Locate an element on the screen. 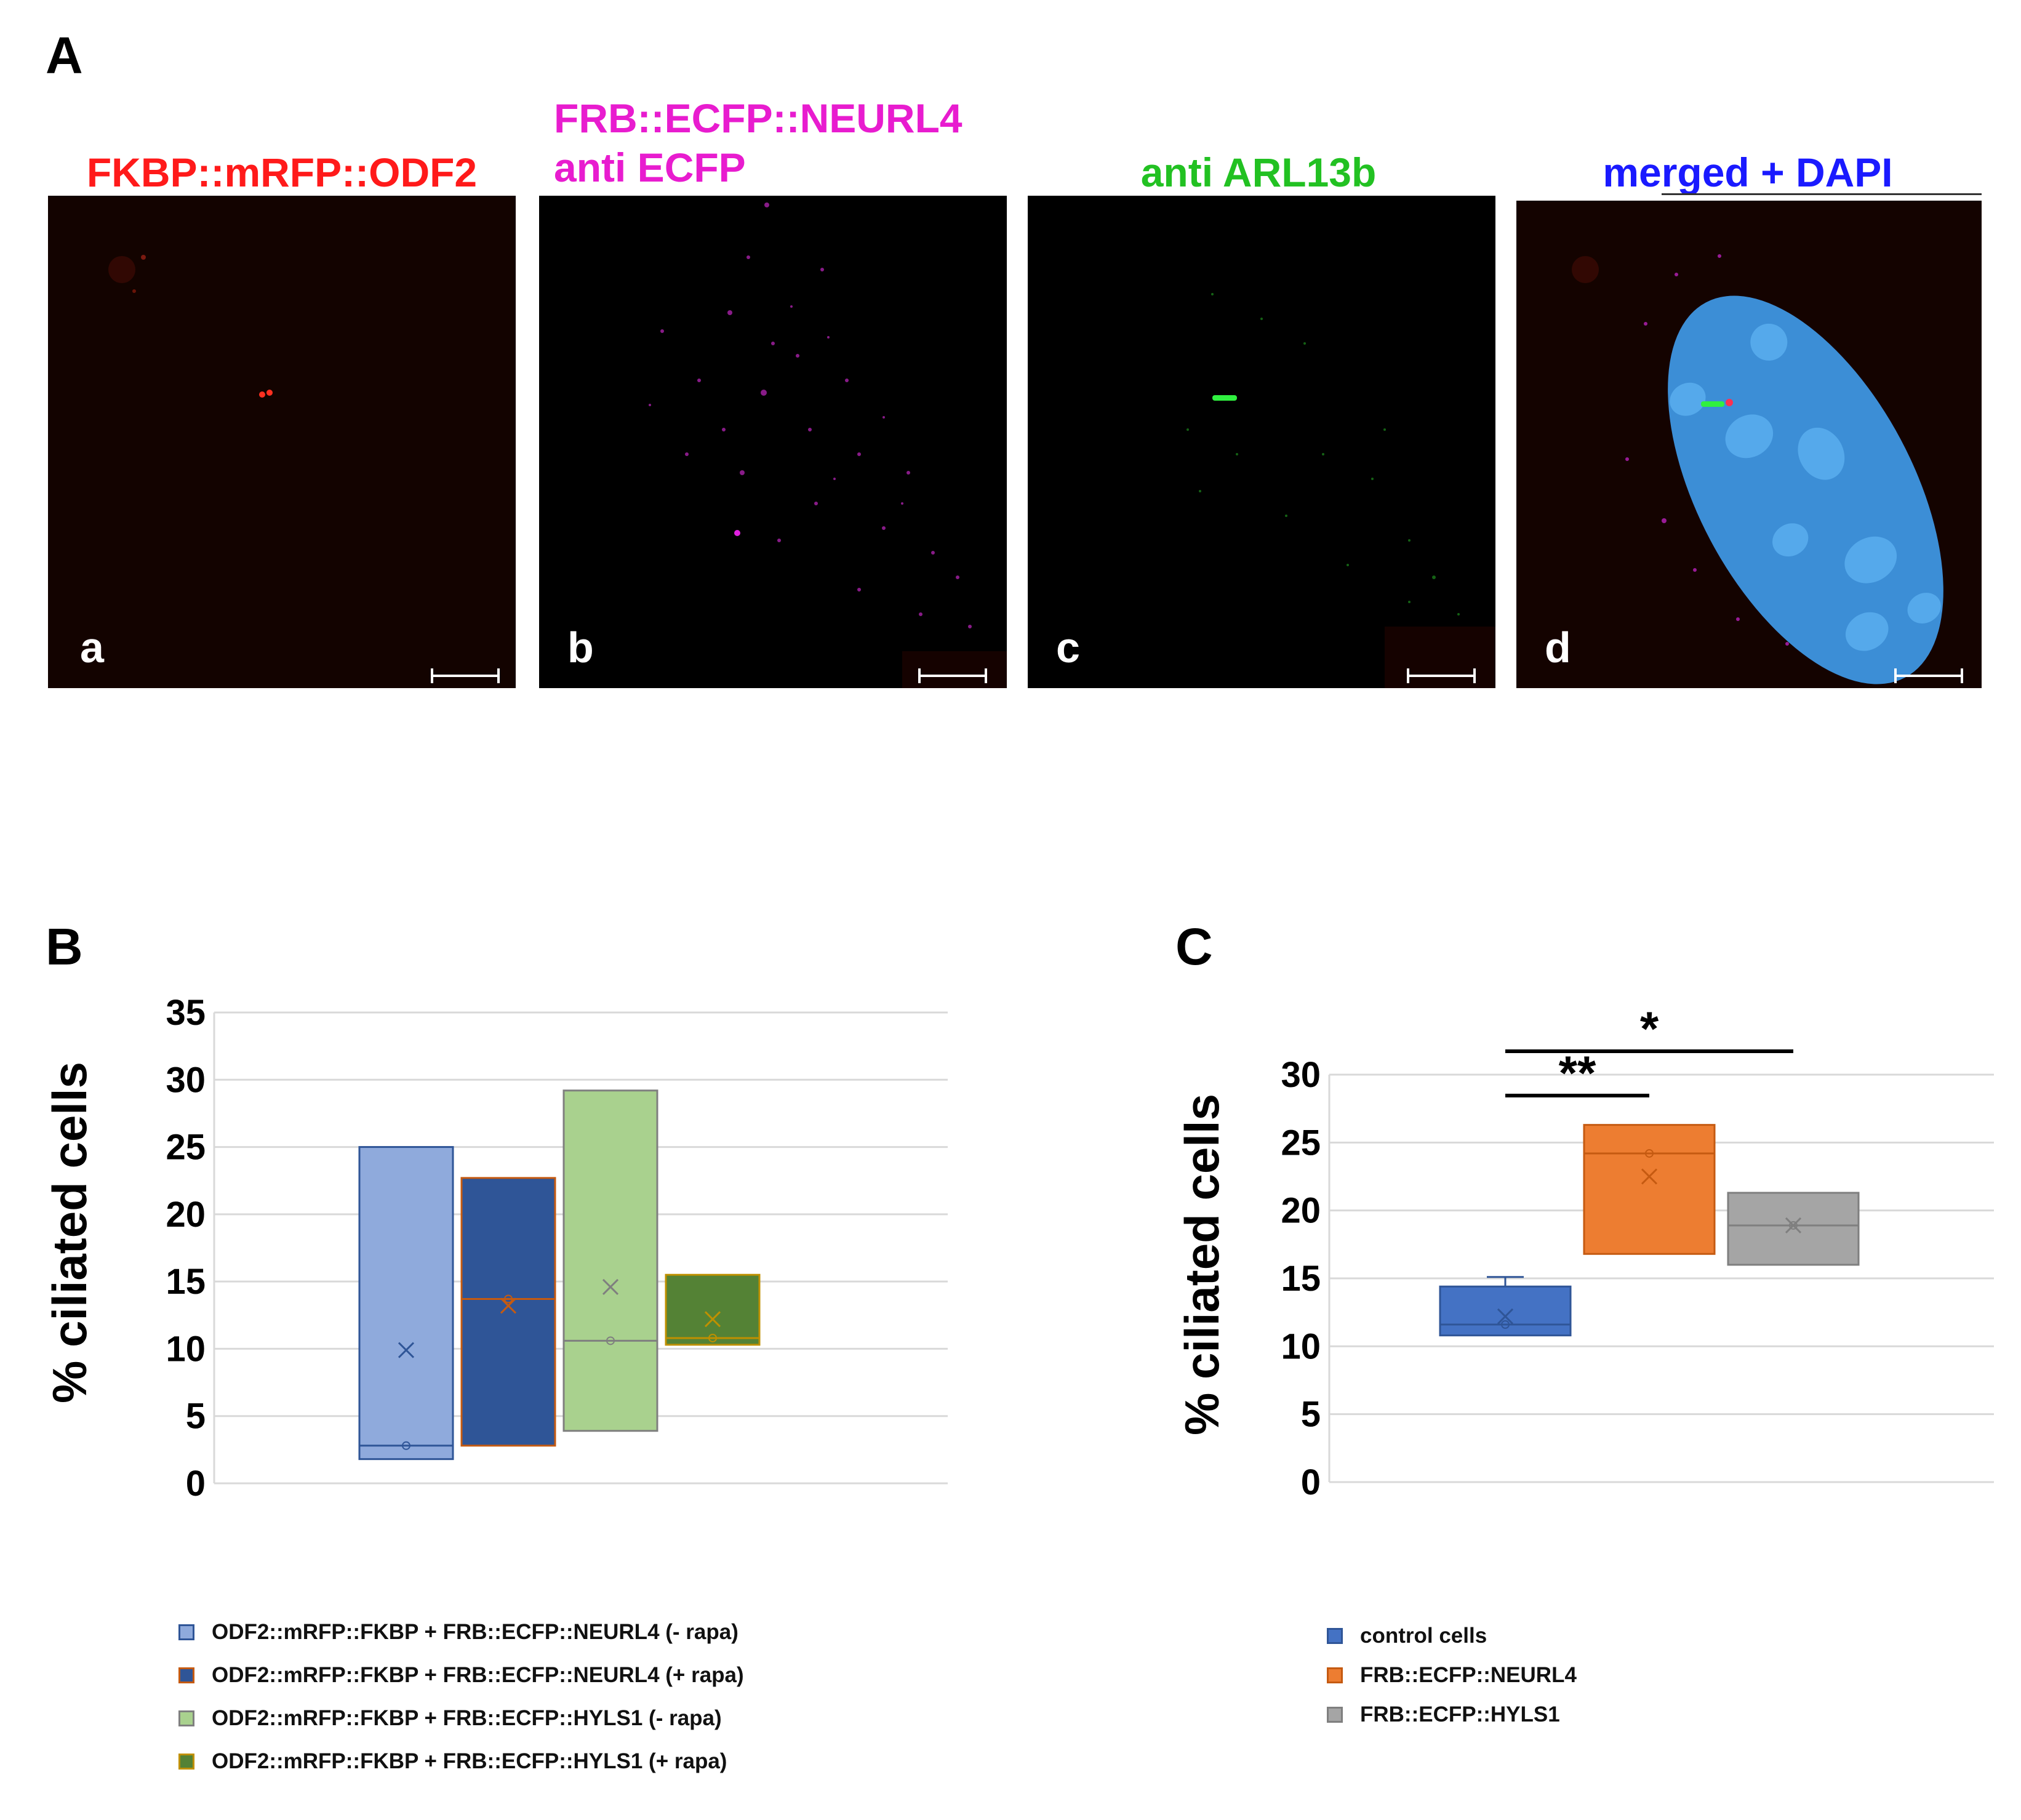  image-title-d: merged + DAPI is located at coordinates (1748, 172).